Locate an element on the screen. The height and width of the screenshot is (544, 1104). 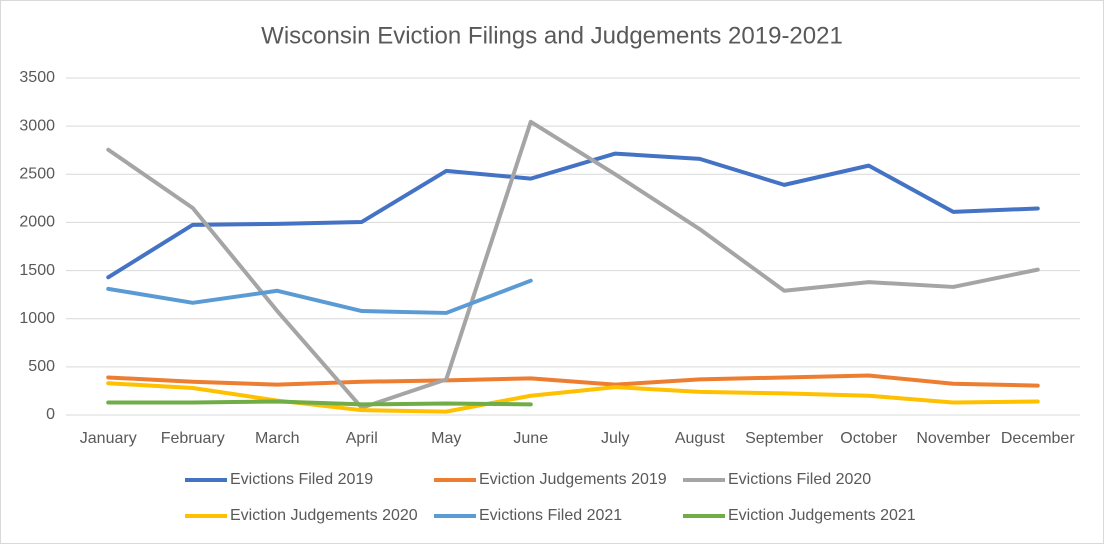
y-tick-label: 2500 is located at coordinates (37, 174).